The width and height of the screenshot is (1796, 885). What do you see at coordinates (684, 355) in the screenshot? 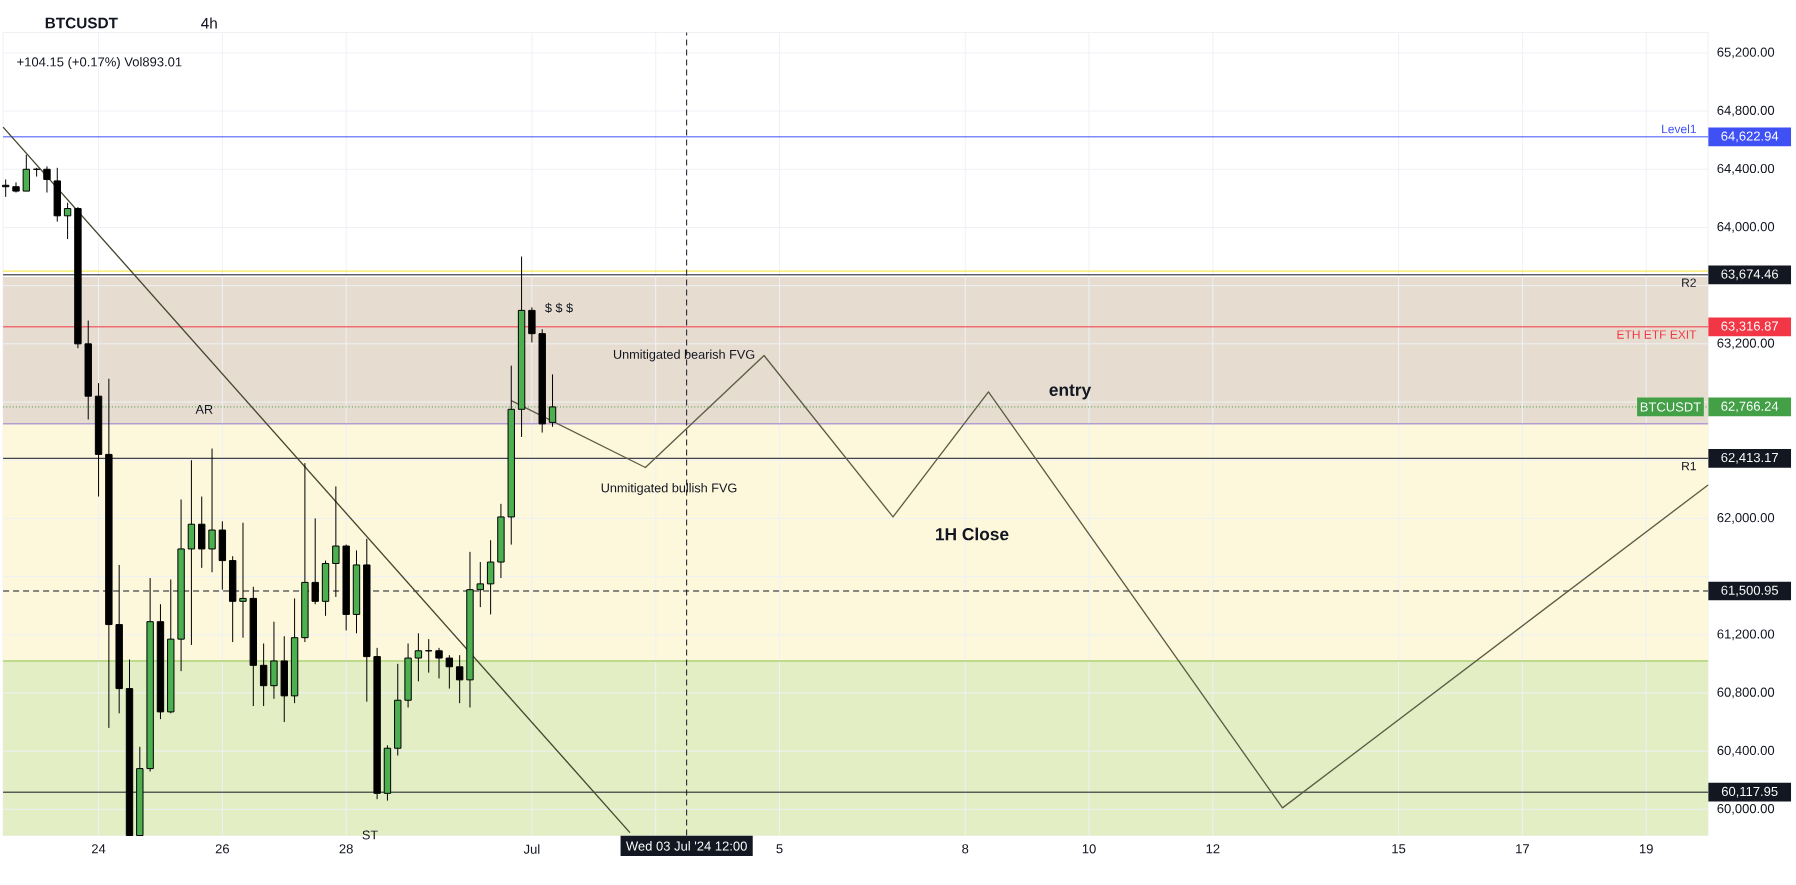
I see `annotation: Unmitigated bearish FVG` at bounding box center [684, 355].